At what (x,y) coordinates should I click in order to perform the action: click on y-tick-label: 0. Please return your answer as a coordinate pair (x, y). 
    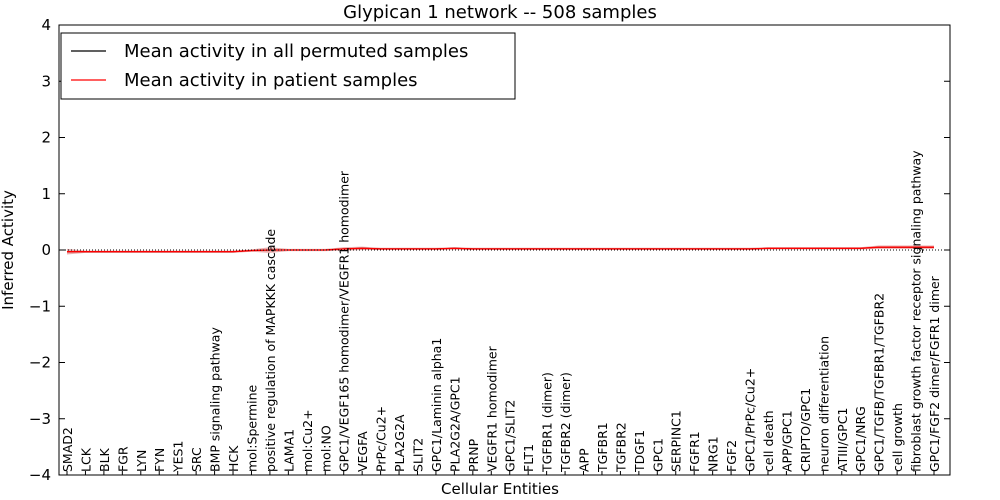
    Looking at the image, I should click on (46, 250).